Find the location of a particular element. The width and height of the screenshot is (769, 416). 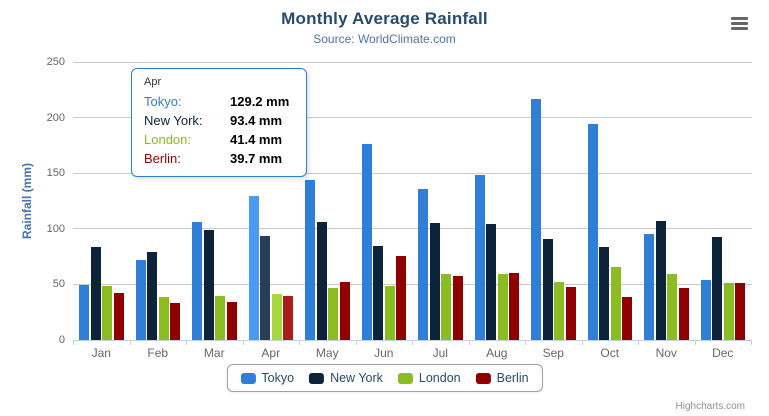

bar-london-mar is located at coordinates (220, 318).